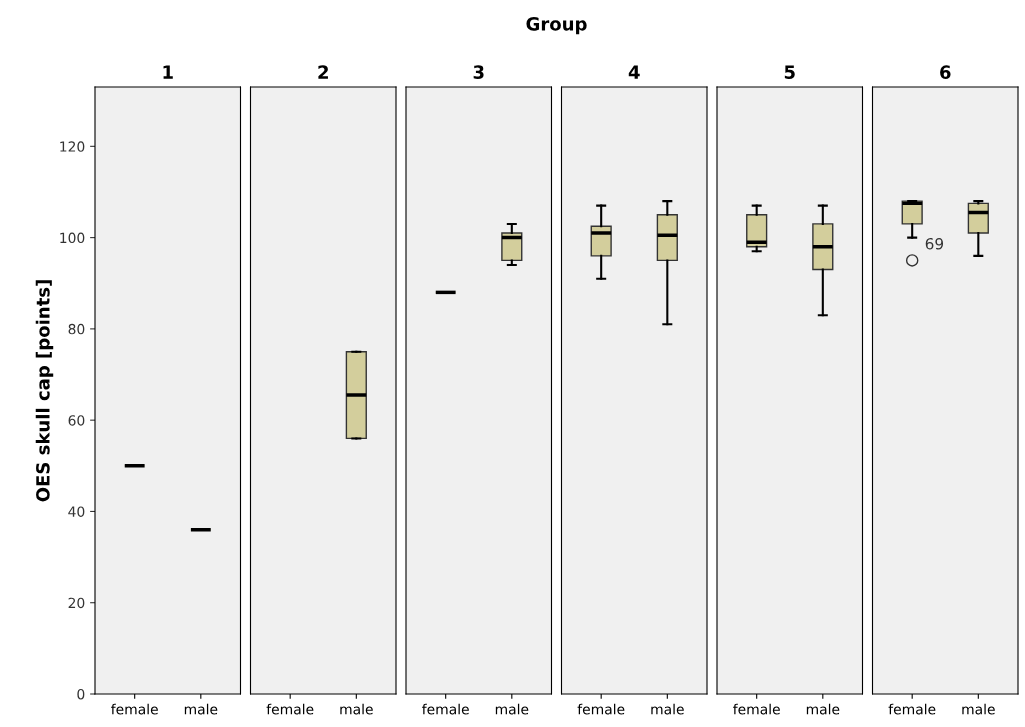 This screenshot has height=727, width=1025. I want to click on annotation: 69, so click(934, 243).